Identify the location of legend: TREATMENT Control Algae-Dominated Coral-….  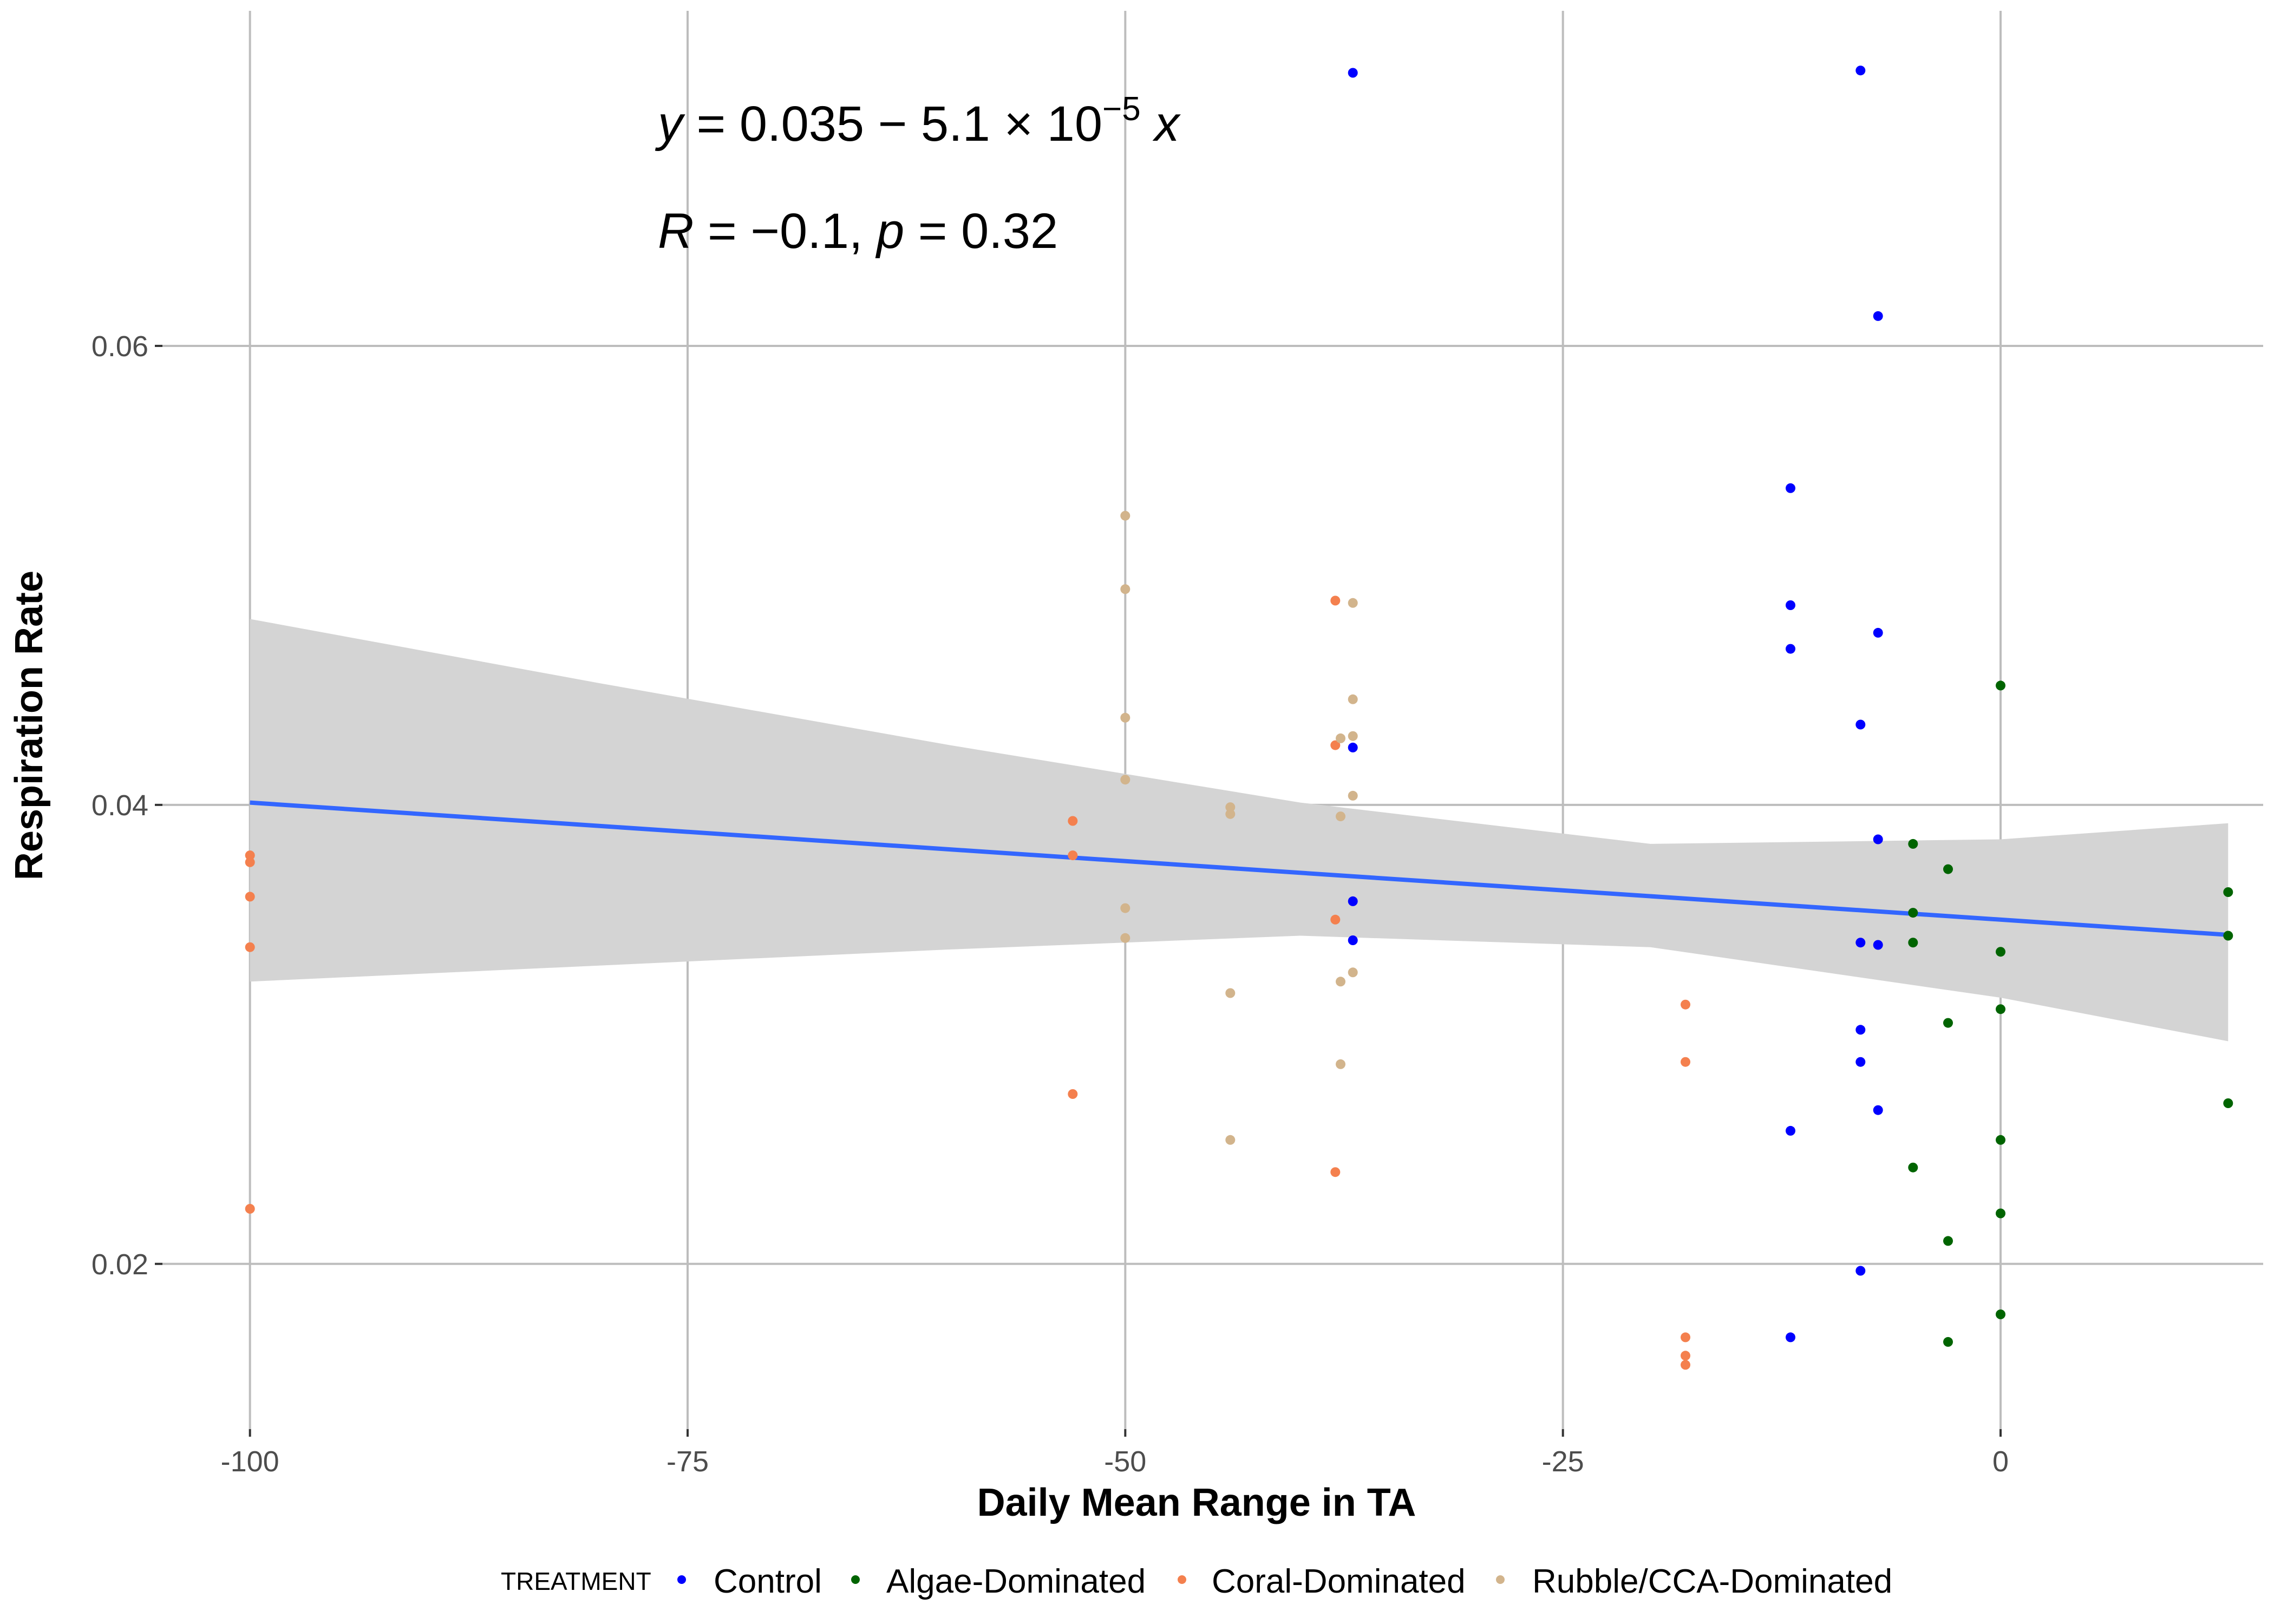
(1197, 1581).